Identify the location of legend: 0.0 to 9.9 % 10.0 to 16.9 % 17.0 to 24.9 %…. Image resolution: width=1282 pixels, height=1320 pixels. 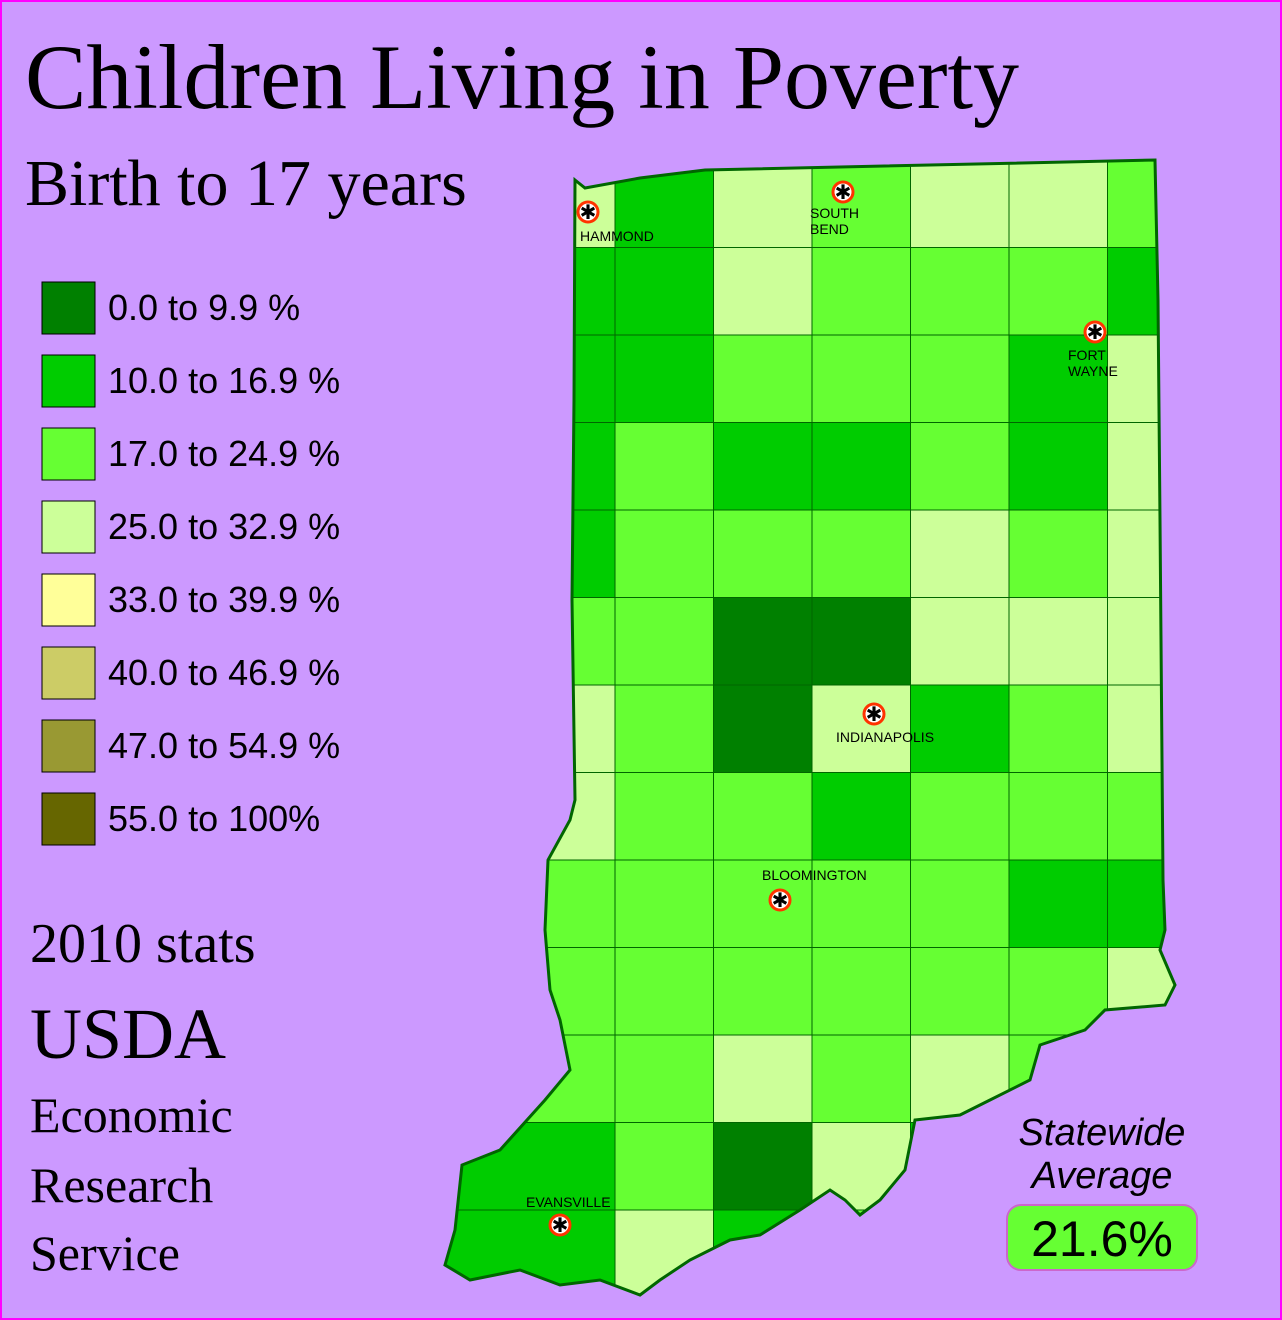
(190, 563).